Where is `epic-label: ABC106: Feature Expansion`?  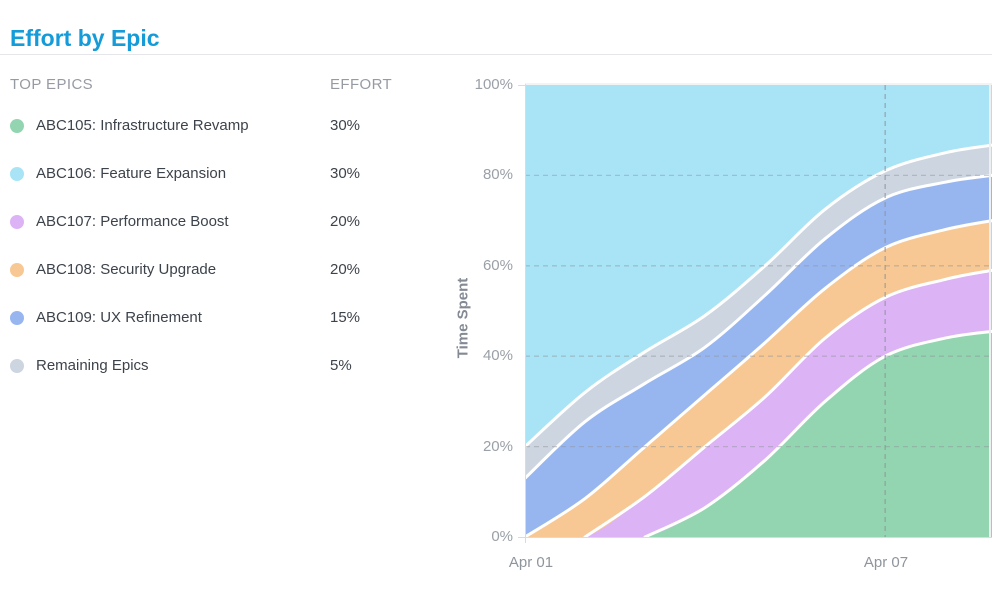
epic-label: ABC106: Feature Expansion is located at coordinates (131, 173).